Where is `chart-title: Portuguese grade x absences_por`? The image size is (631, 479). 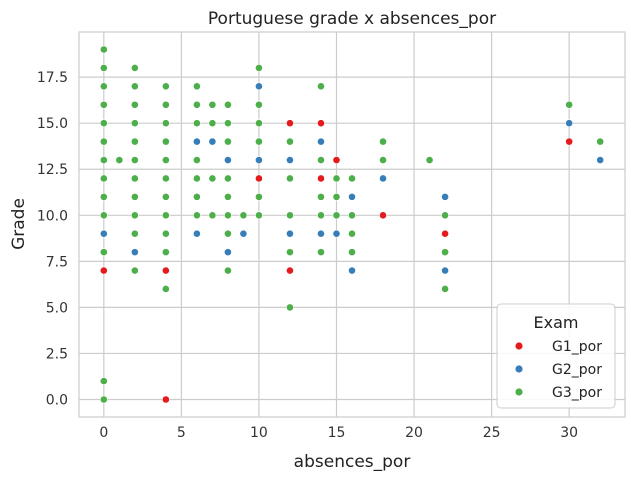
chart-title: Portuguese grade x absences_por is located at coordinates (352, 19).